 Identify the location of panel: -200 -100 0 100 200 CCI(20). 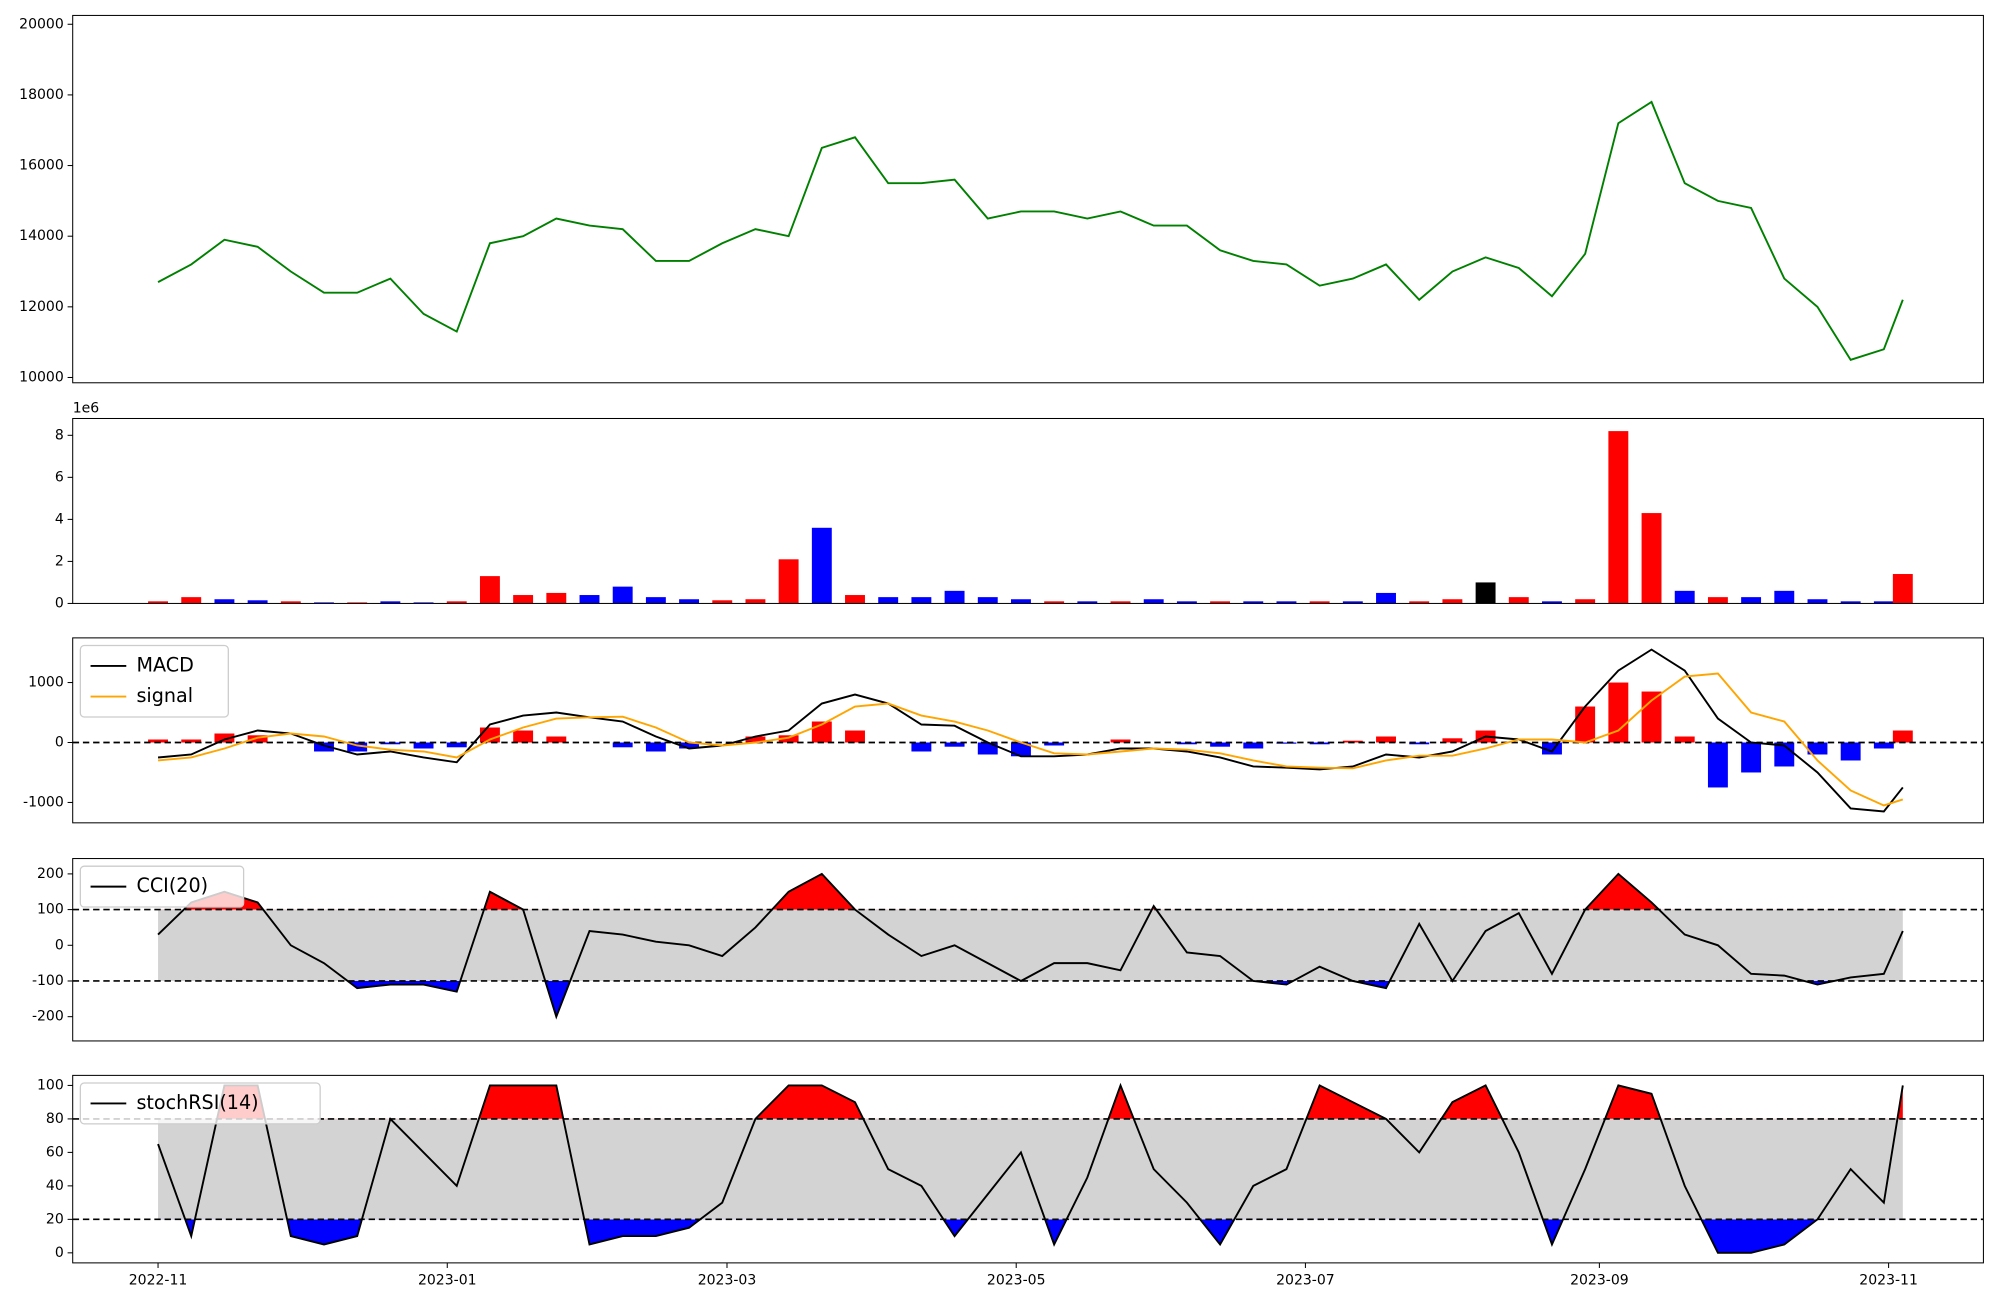
(1008, 950).